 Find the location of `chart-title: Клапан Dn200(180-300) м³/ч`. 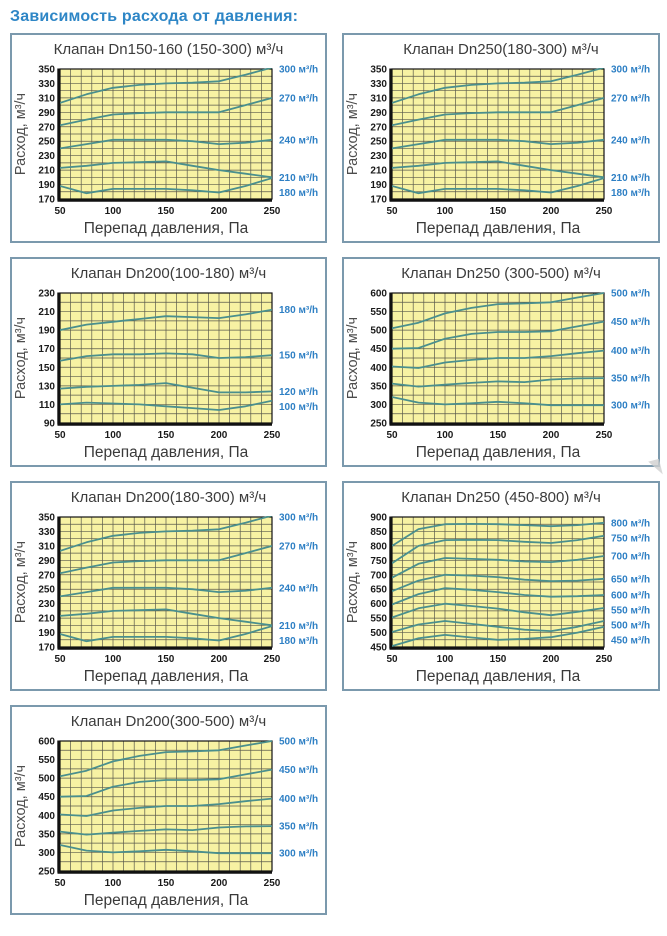

chart-title: Клапан Dn200(180-300) м³/ч is located at coordinates (168, 497).